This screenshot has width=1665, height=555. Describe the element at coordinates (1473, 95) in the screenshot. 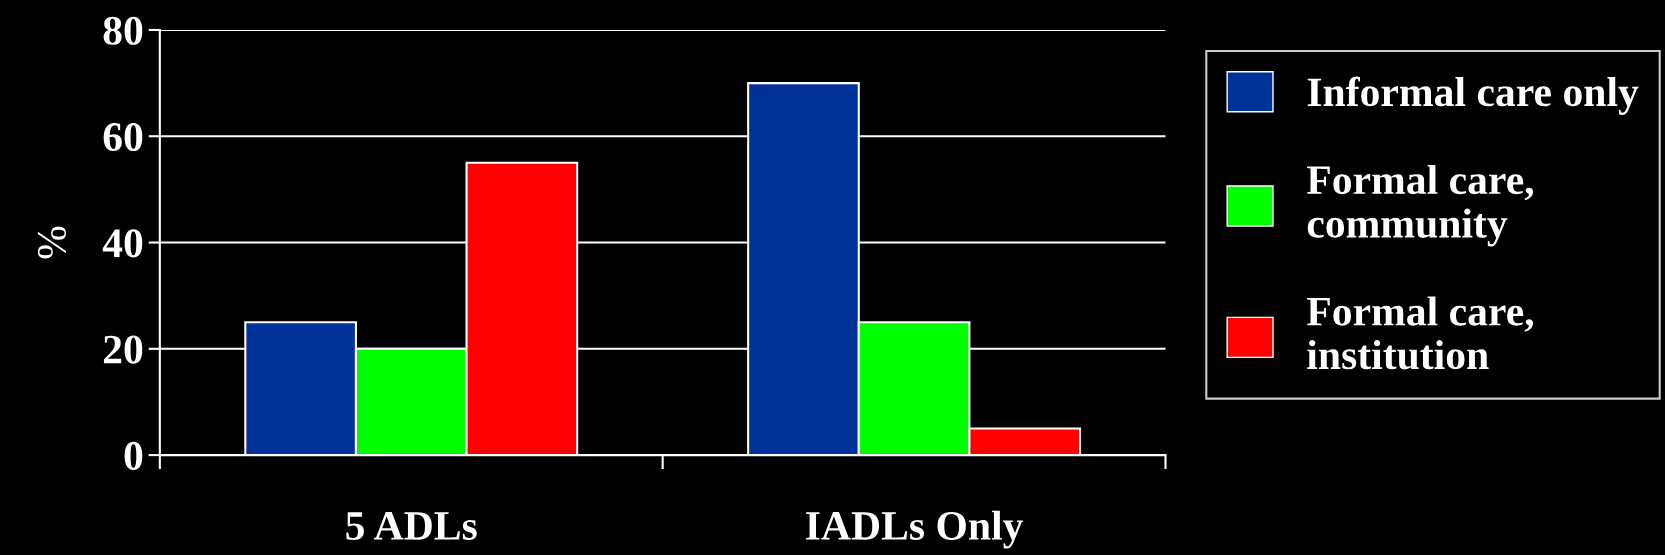

I see `legend-label: Informal care only` at that location.